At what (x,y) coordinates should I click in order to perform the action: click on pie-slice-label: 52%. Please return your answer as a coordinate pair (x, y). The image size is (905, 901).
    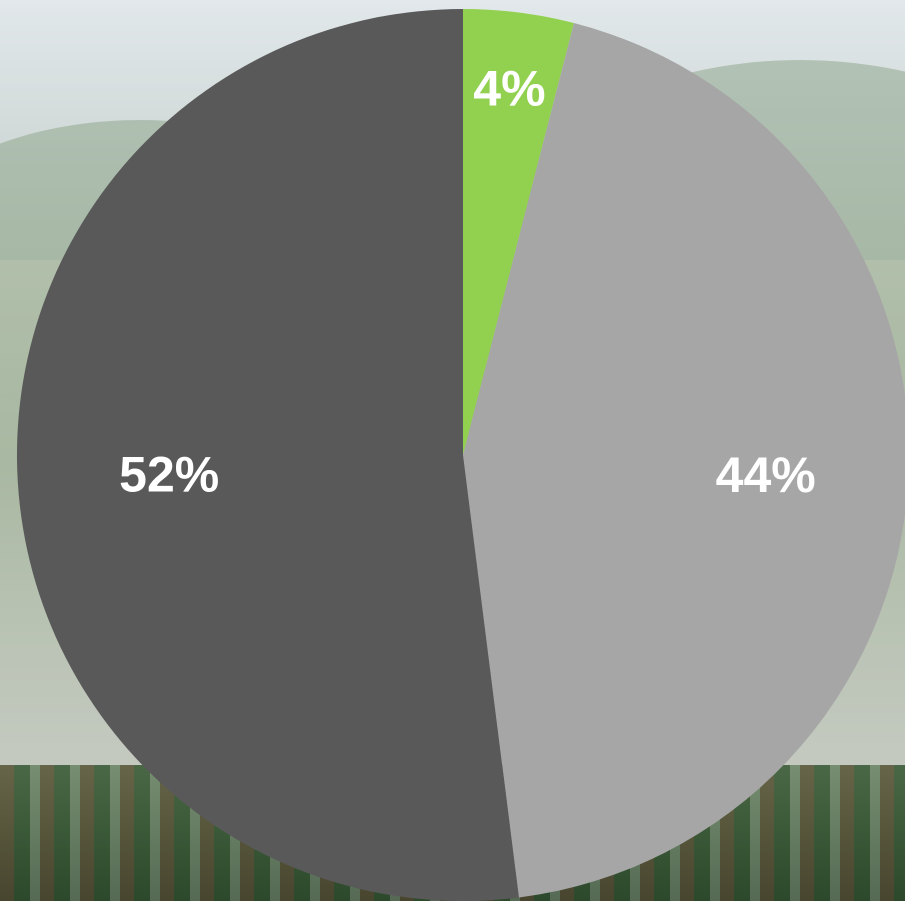
    Looking at the image, I should click on (169, 475).